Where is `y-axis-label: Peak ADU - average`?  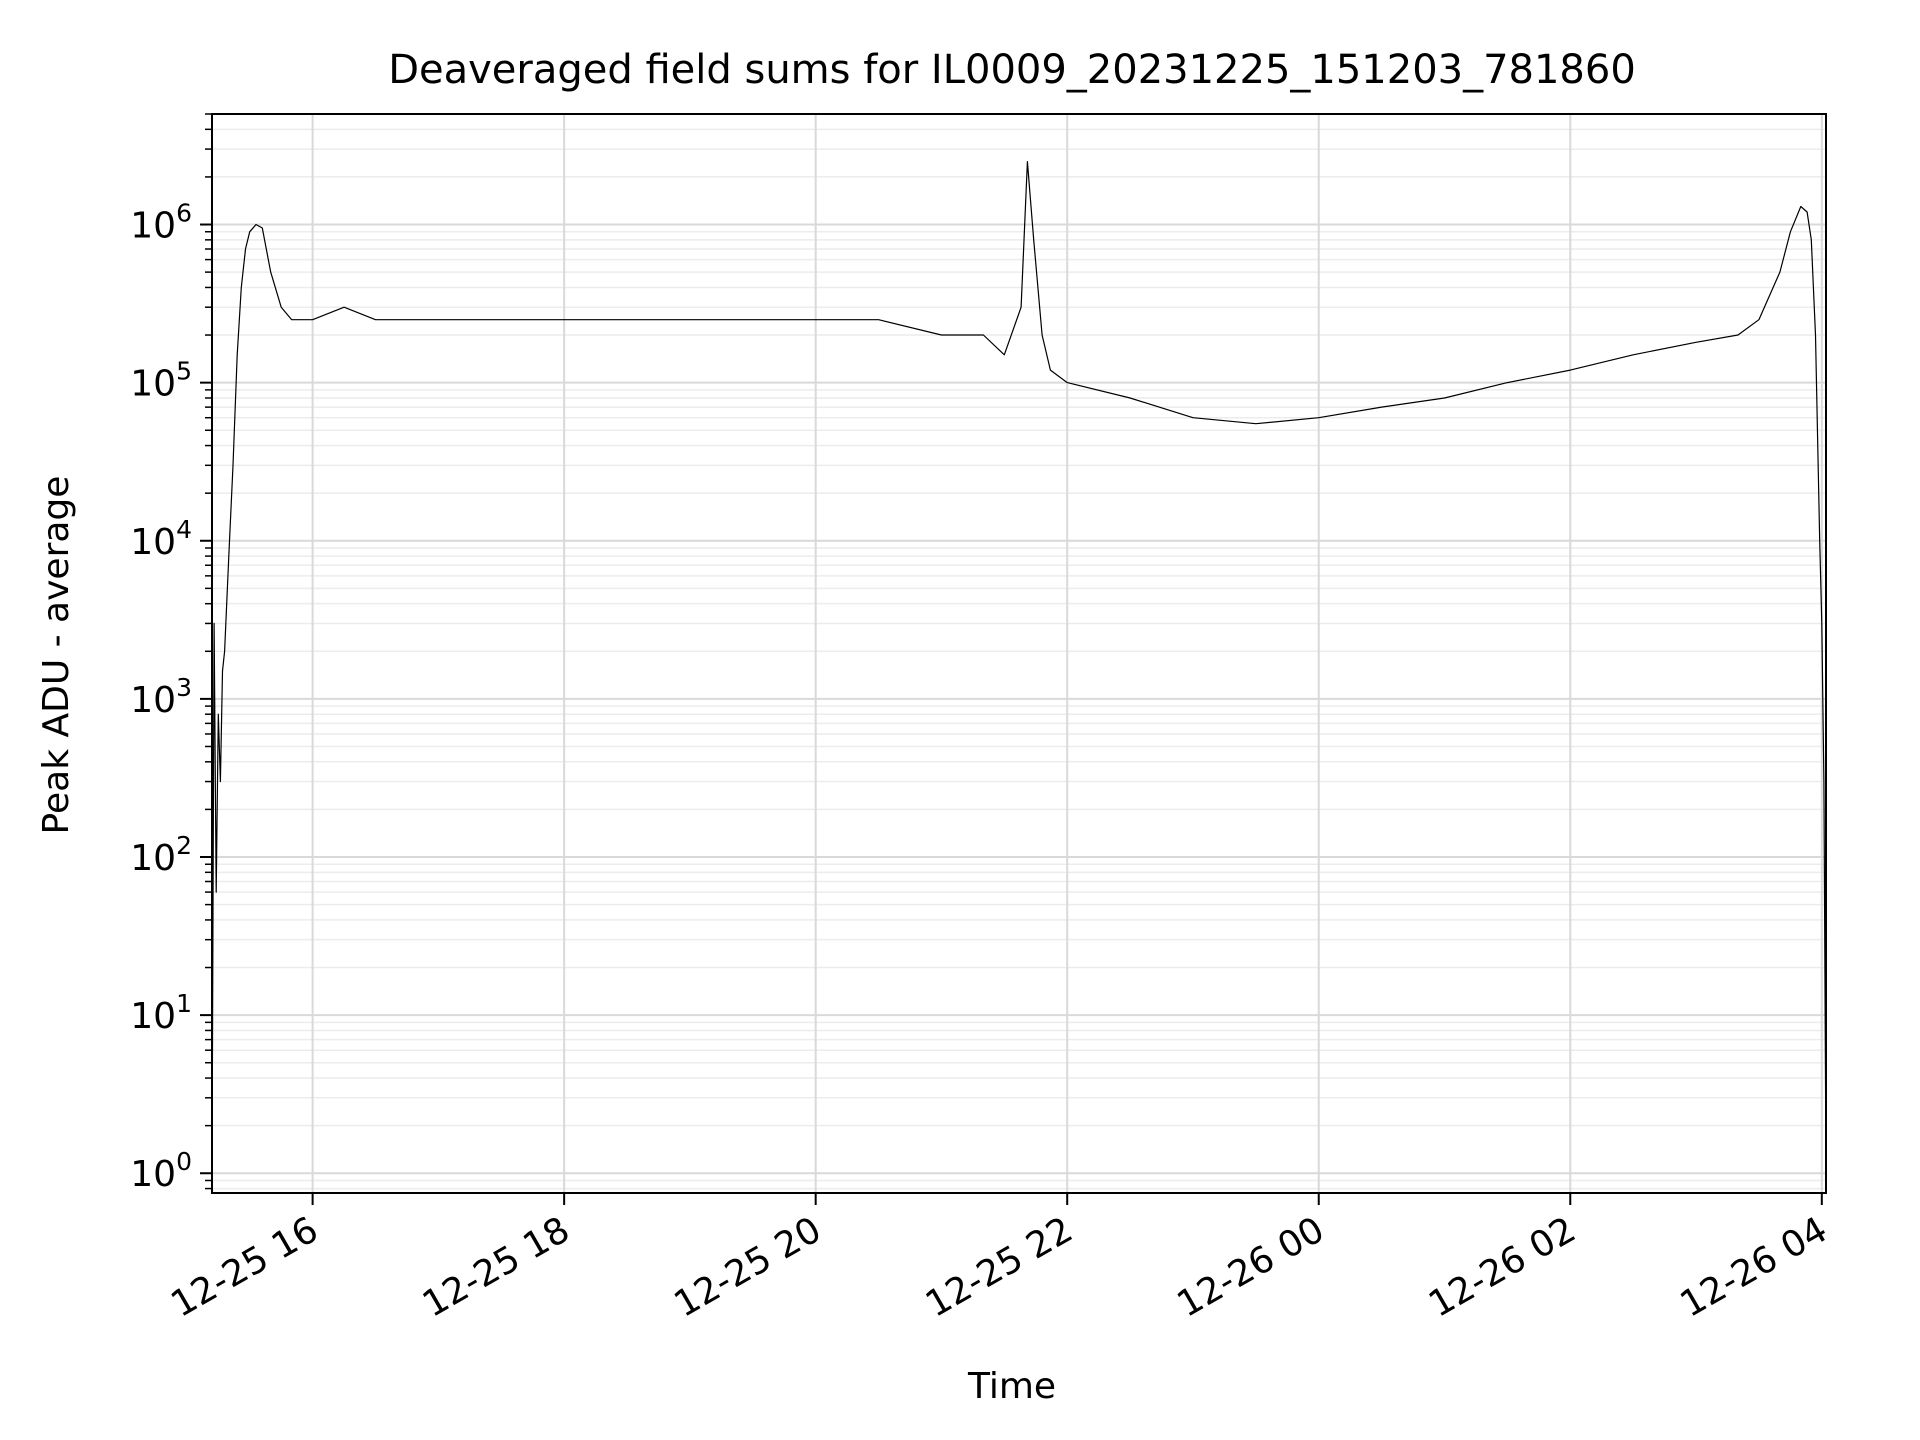
y-axis-label: Peak ADU - average is located at coordinates (56, 655).